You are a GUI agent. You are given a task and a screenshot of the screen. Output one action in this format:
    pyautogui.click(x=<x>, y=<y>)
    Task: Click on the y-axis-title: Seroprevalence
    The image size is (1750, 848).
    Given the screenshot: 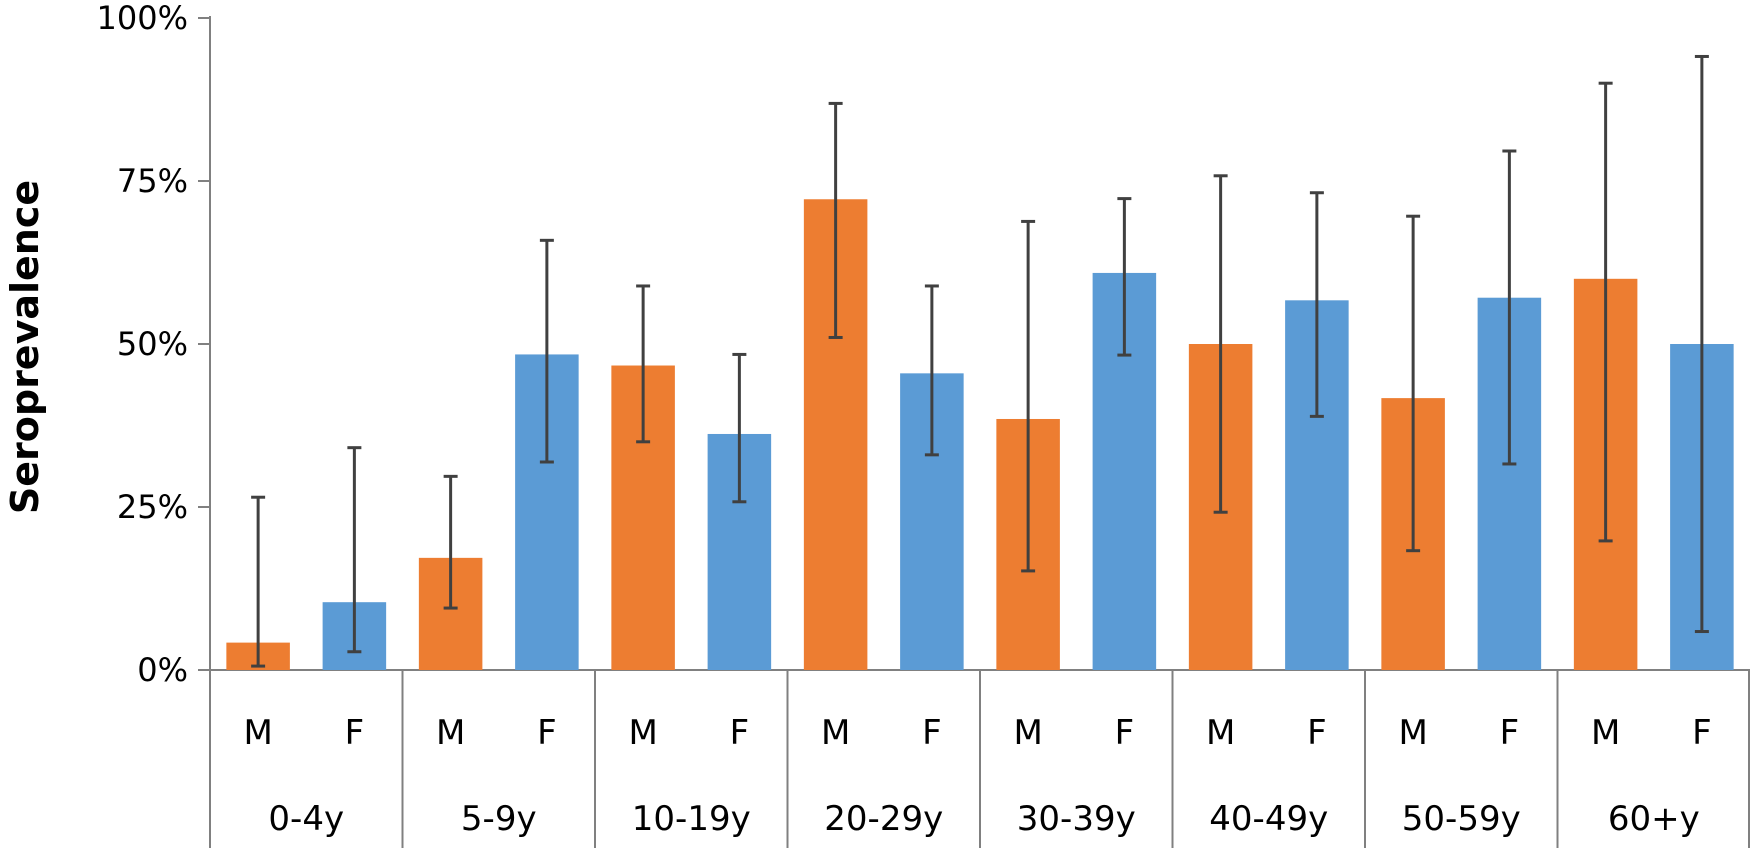 What is the action you would take?
    pyautogui.click(x=25, y=347)
    